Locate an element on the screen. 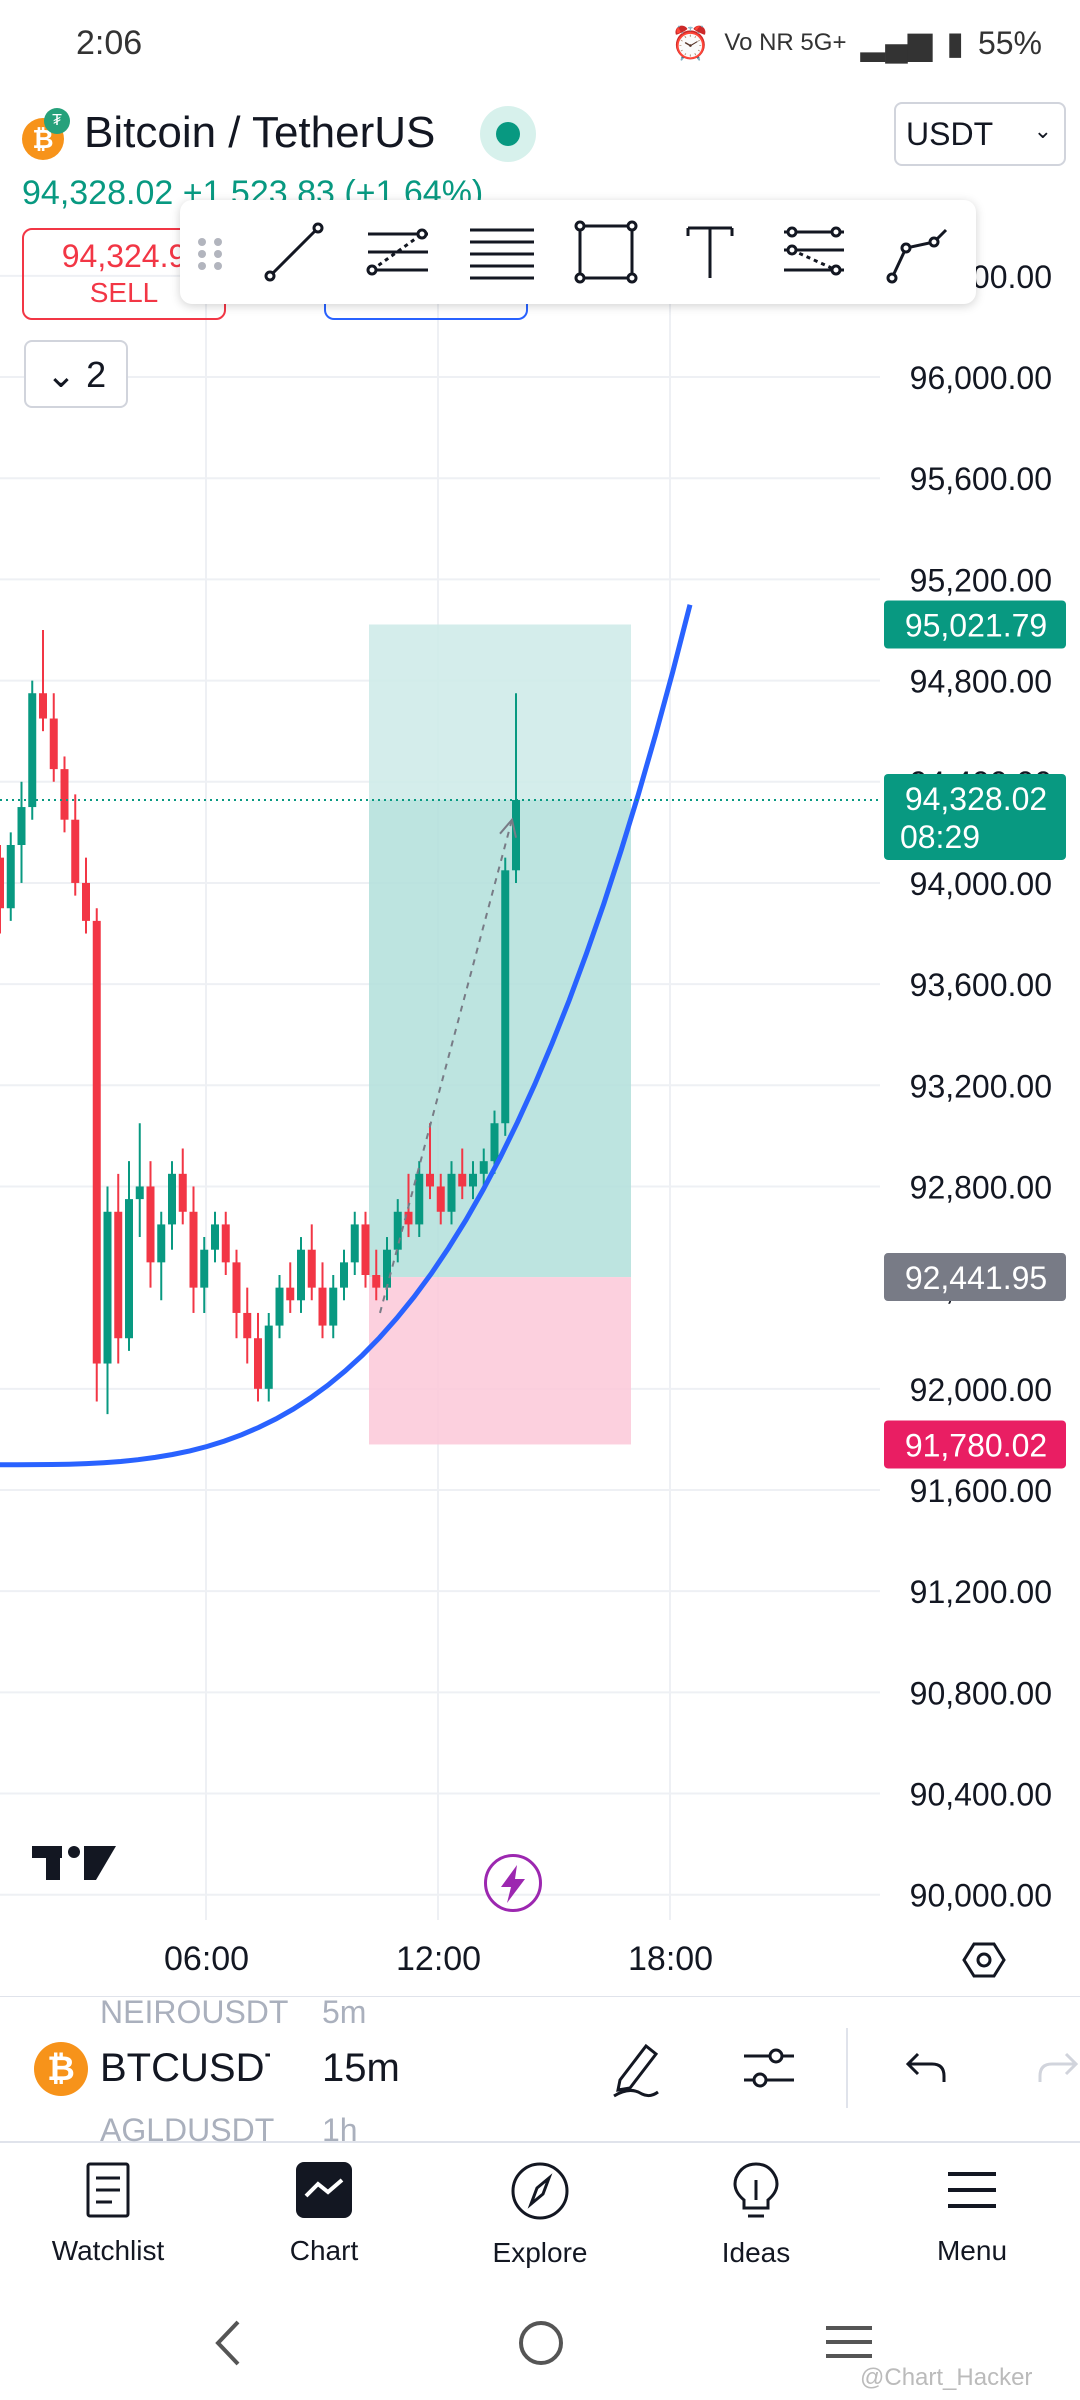 This screenshot has height=2400, width=1080. price-axis-label: 94,800.00 is located at coordinates (981, 682).